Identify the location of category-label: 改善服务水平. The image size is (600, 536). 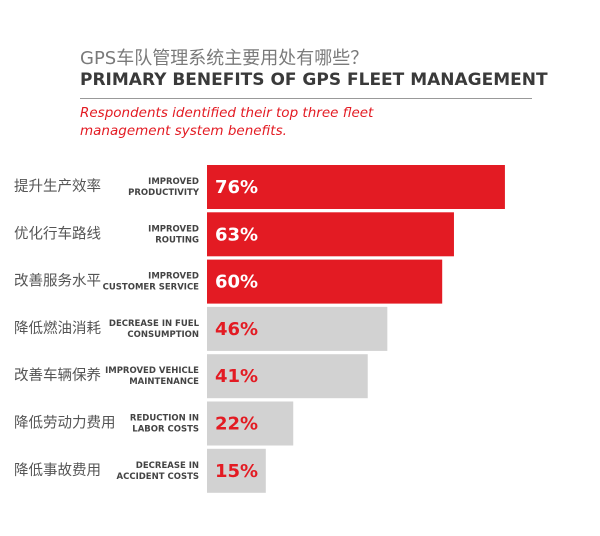
(57, 281).